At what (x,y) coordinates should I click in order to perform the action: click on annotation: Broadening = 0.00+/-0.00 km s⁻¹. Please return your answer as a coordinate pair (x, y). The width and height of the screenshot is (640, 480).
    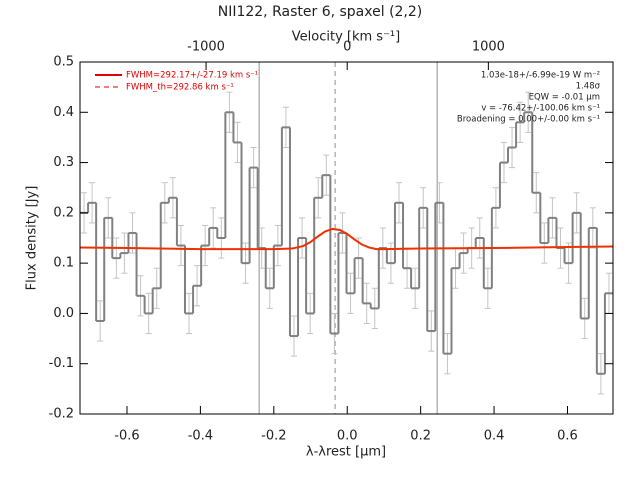
    Looking at the image, I should click on (528, 120).